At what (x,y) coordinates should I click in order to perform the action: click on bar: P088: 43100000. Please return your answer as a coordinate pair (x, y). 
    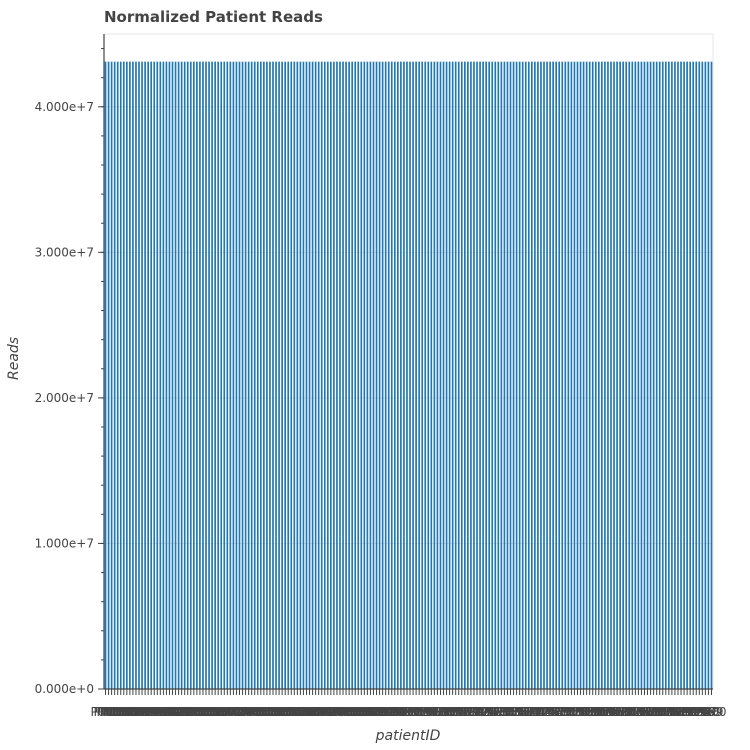
    Looking at the image, I should click on (370, 375).